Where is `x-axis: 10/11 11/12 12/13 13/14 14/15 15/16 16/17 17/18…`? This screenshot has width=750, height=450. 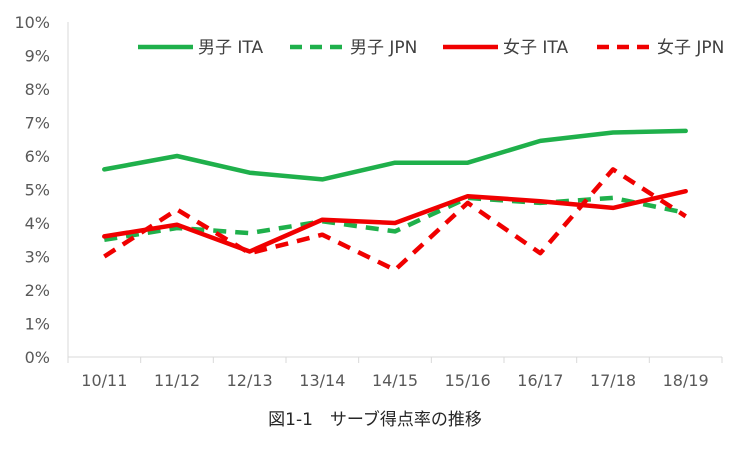 x-axis: 10/11 11/12 12/13 13/14 14/15 15/16 16/17 17/18… is located at coordinates (395, 373).